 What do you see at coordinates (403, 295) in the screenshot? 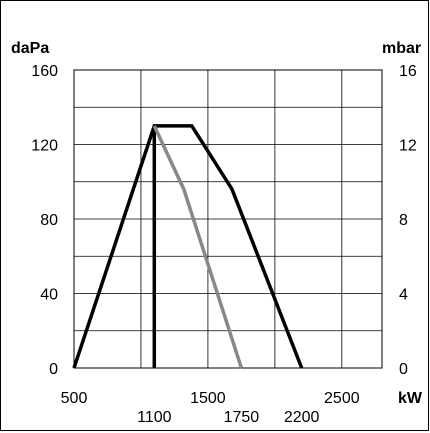
I see `y-tick-label-right: 4` at bounding box center [403, 295].